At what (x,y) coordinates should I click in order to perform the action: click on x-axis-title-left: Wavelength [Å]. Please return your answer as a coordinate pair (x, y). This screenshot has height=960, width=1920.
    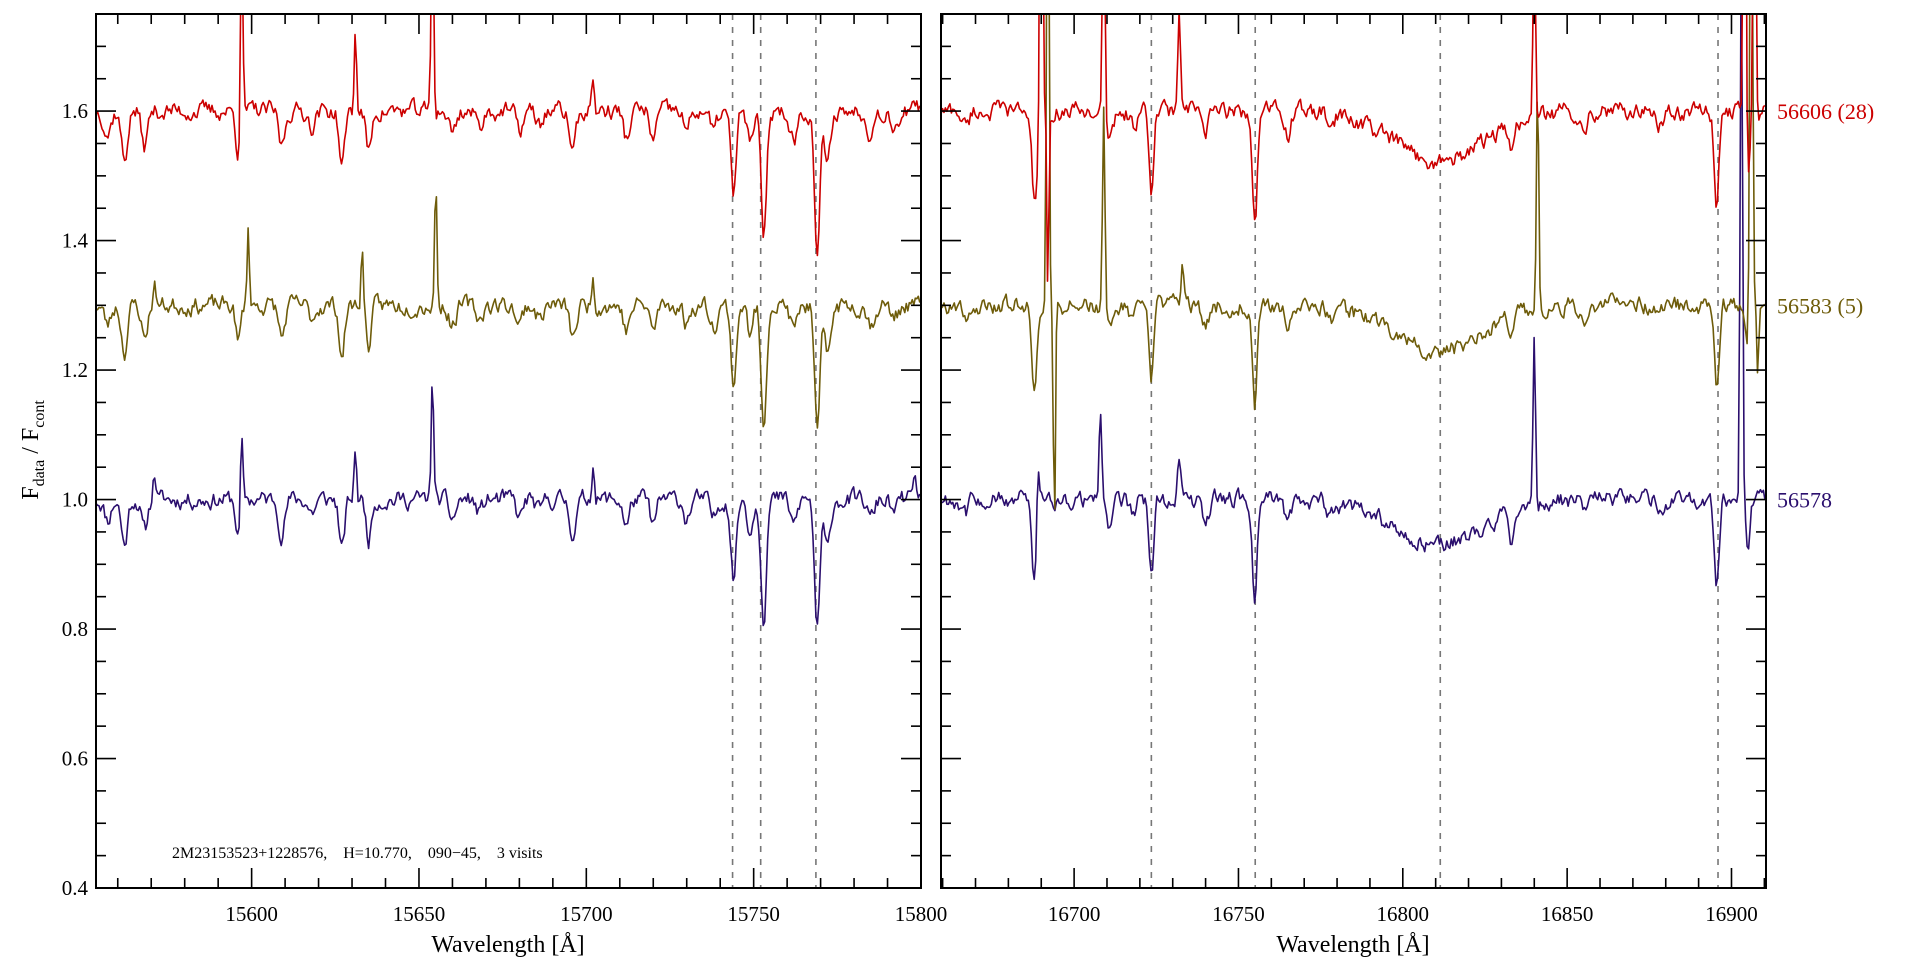
    Looking at the image, I should click on (507, 945).